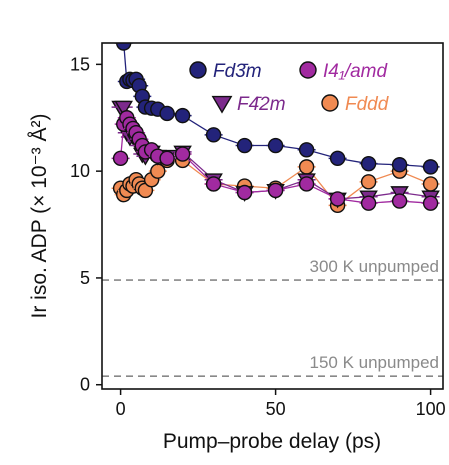 This screenshot has width=449, height=465. Describe the element at coordinates (375, 266) in the screenshot. I see `reference-line-label: 300 K unpumped` at that location.